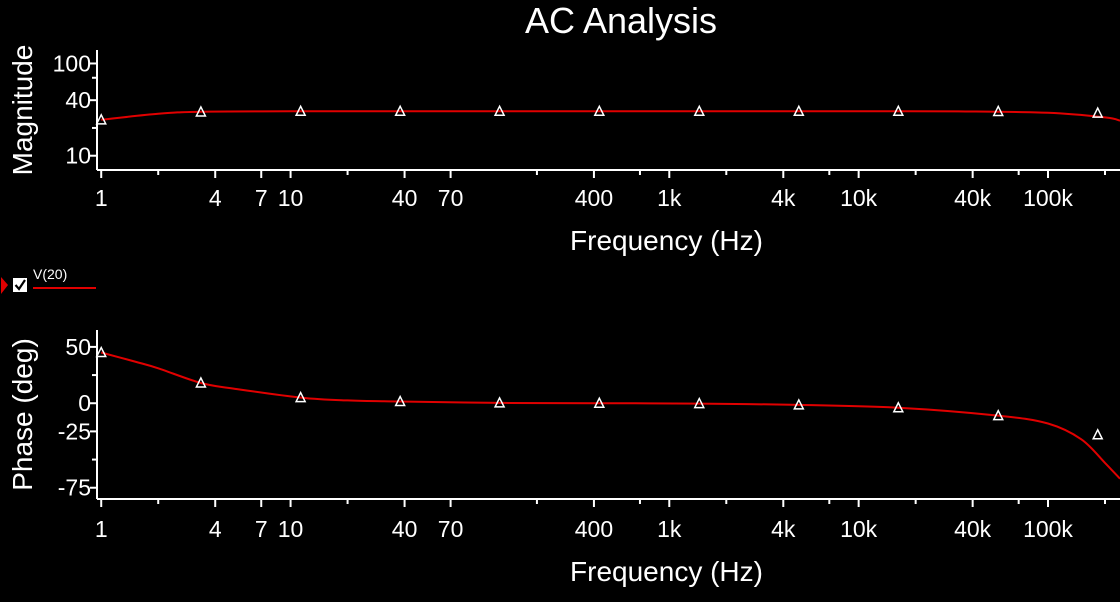 This screenshot has width=1120, height=602. I want to click on phase-x-tick-label: 40, so click(405, 529).